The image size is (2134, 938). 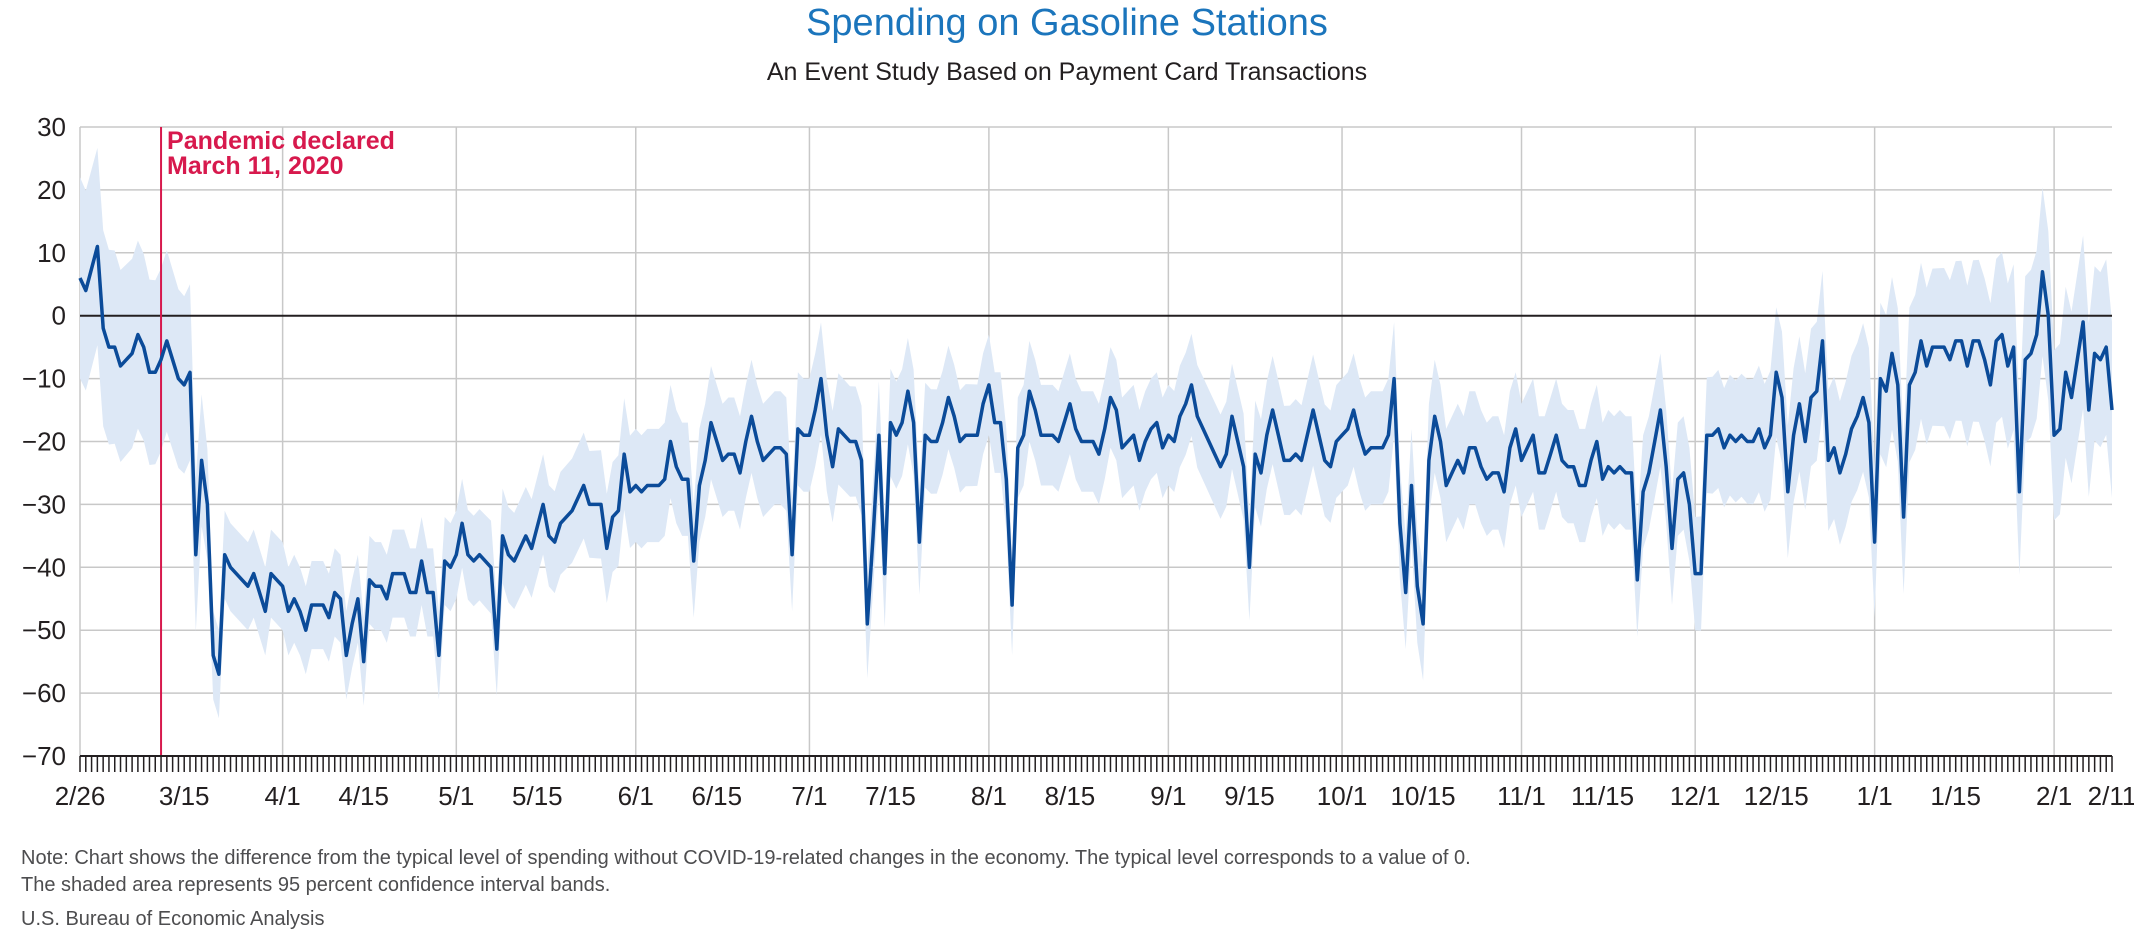 What do you see at coordinates (1955, 796) in the screenshot?
I see `x-tick-label: 1/15` at bounding box center [1955, 796].